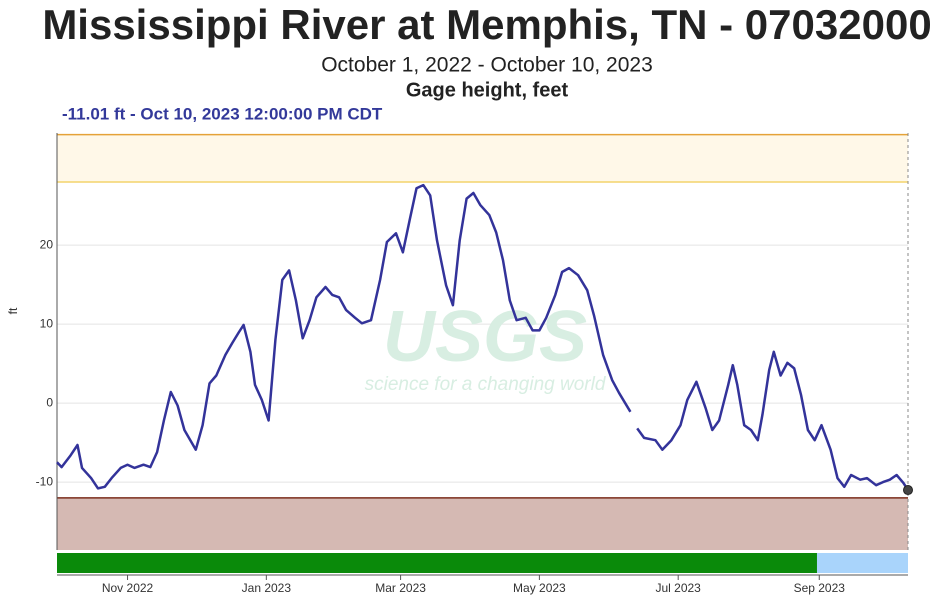 The image size is (947, 603). Describe the element at coordinates (49, 402) in the screenshot. I see `y-tick-label: 0` at that location.